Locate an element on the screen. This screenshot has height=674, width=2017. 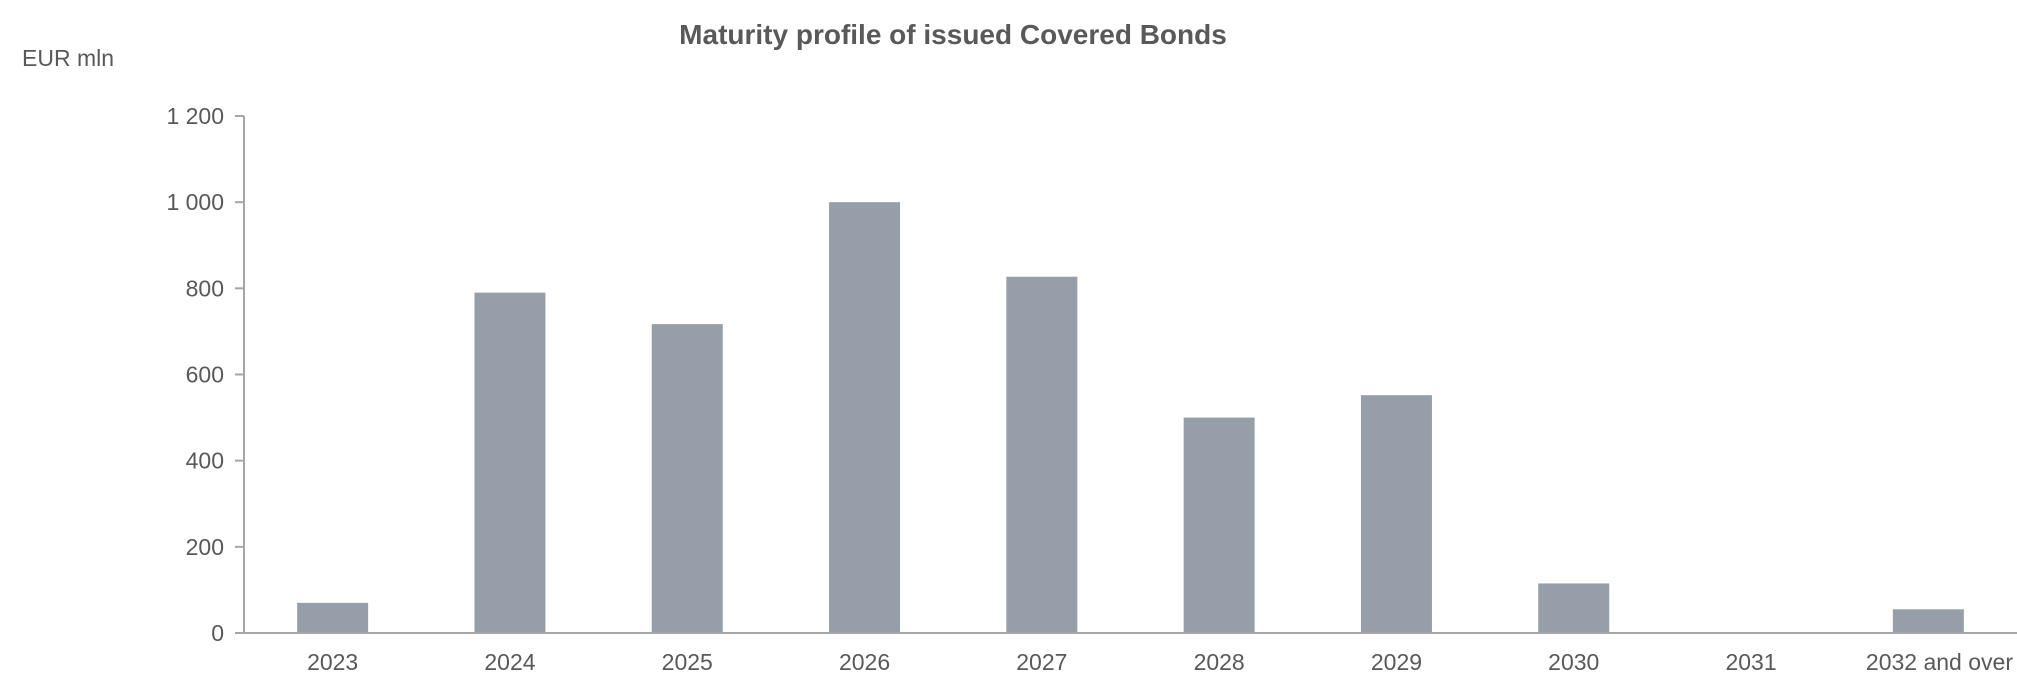
bar-2029 is located at coordinates (1396, 514).